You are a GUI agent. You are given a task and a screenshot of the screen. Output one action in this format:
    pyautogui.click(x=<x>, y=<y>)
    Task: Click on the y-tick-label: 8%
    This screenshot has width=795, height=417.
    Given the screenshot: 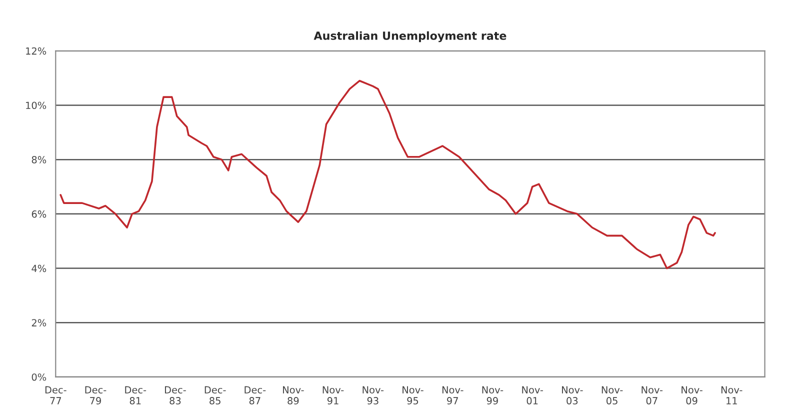 What is the action you would take?
    pyautogui.click(x=39, y=160)
    